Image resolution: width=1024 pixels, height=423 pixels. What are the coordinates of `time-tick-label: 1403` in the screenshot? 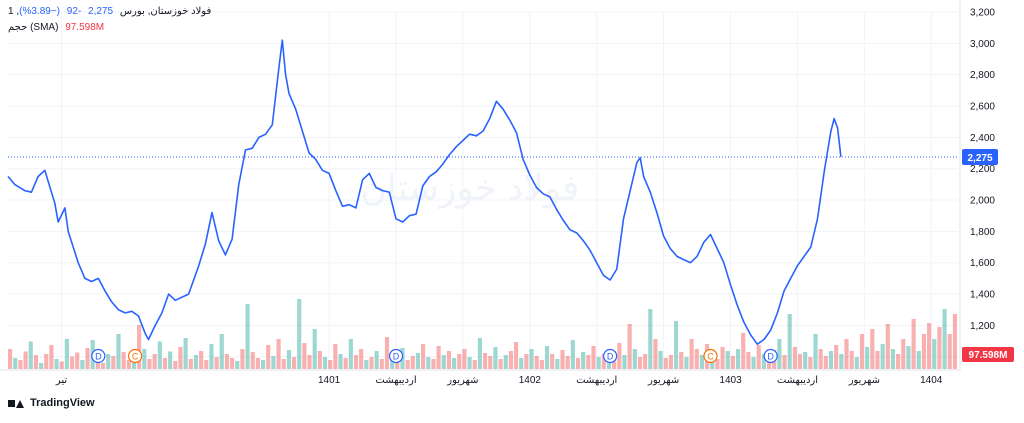 It's located at (730, 380).